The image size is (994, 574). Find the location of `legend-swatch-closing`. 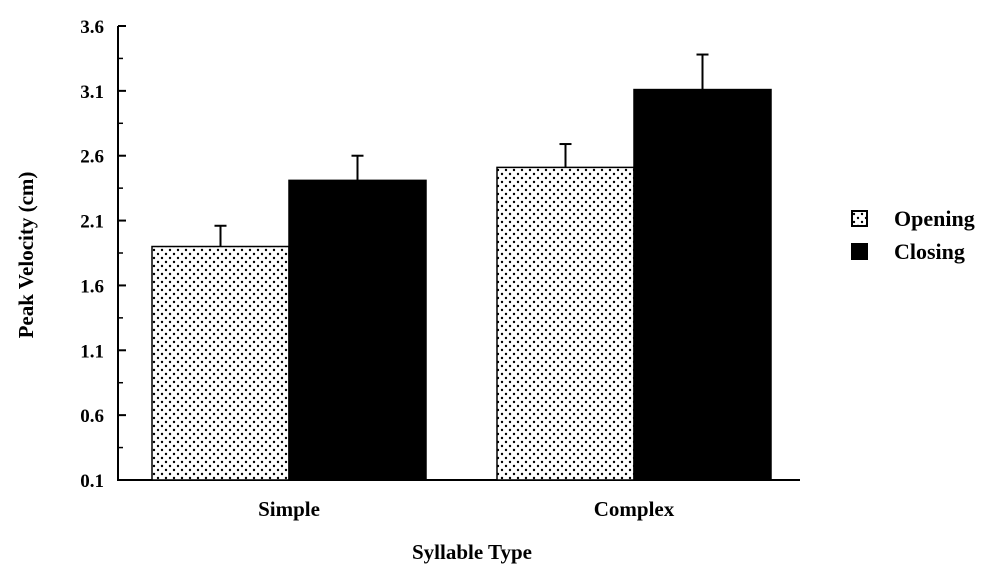

legend-swatch-closing is located at coordinates (859, 251).